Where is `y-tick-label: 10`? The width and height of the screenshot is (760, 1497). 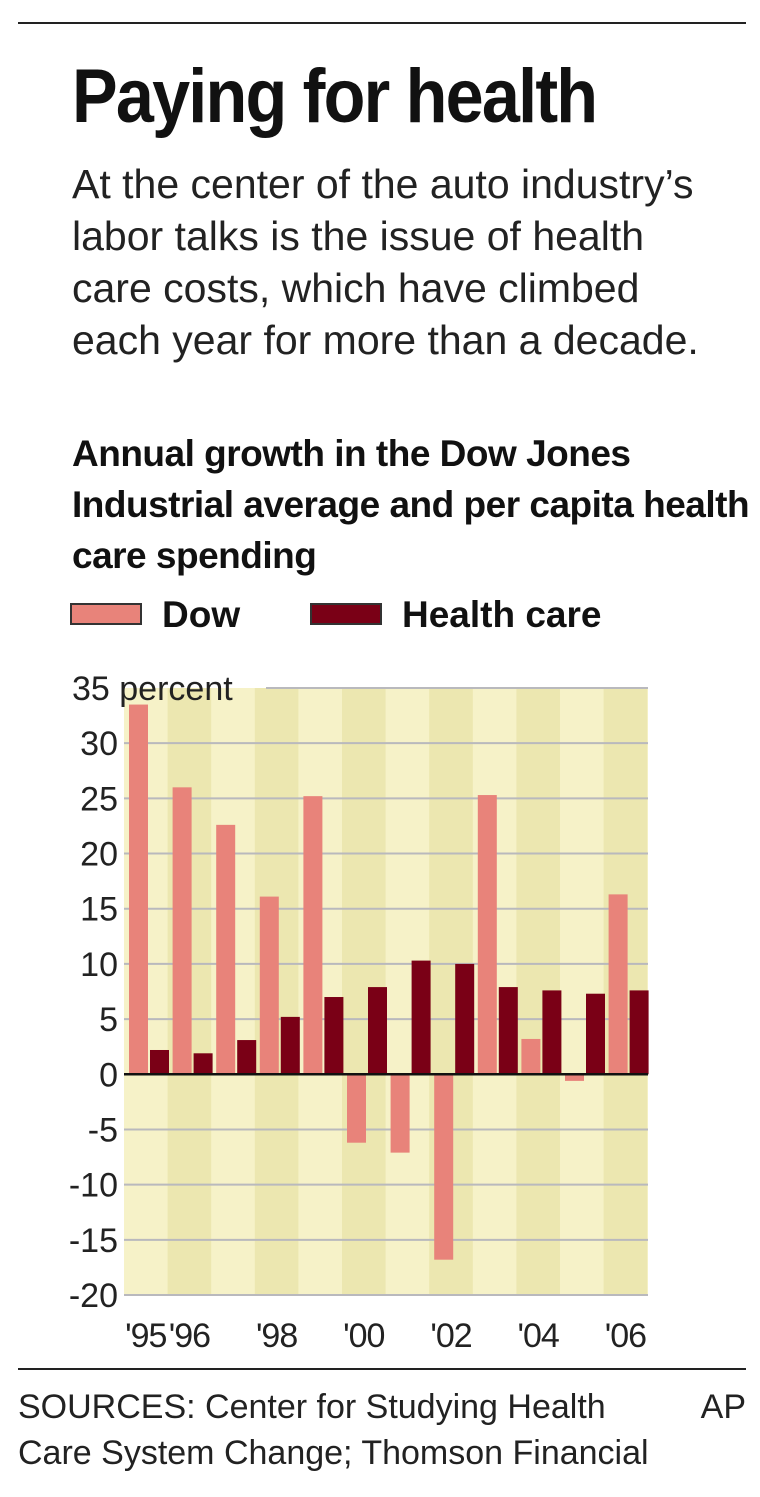 y-tick-label: 10 is located at coordinates (99, 965).